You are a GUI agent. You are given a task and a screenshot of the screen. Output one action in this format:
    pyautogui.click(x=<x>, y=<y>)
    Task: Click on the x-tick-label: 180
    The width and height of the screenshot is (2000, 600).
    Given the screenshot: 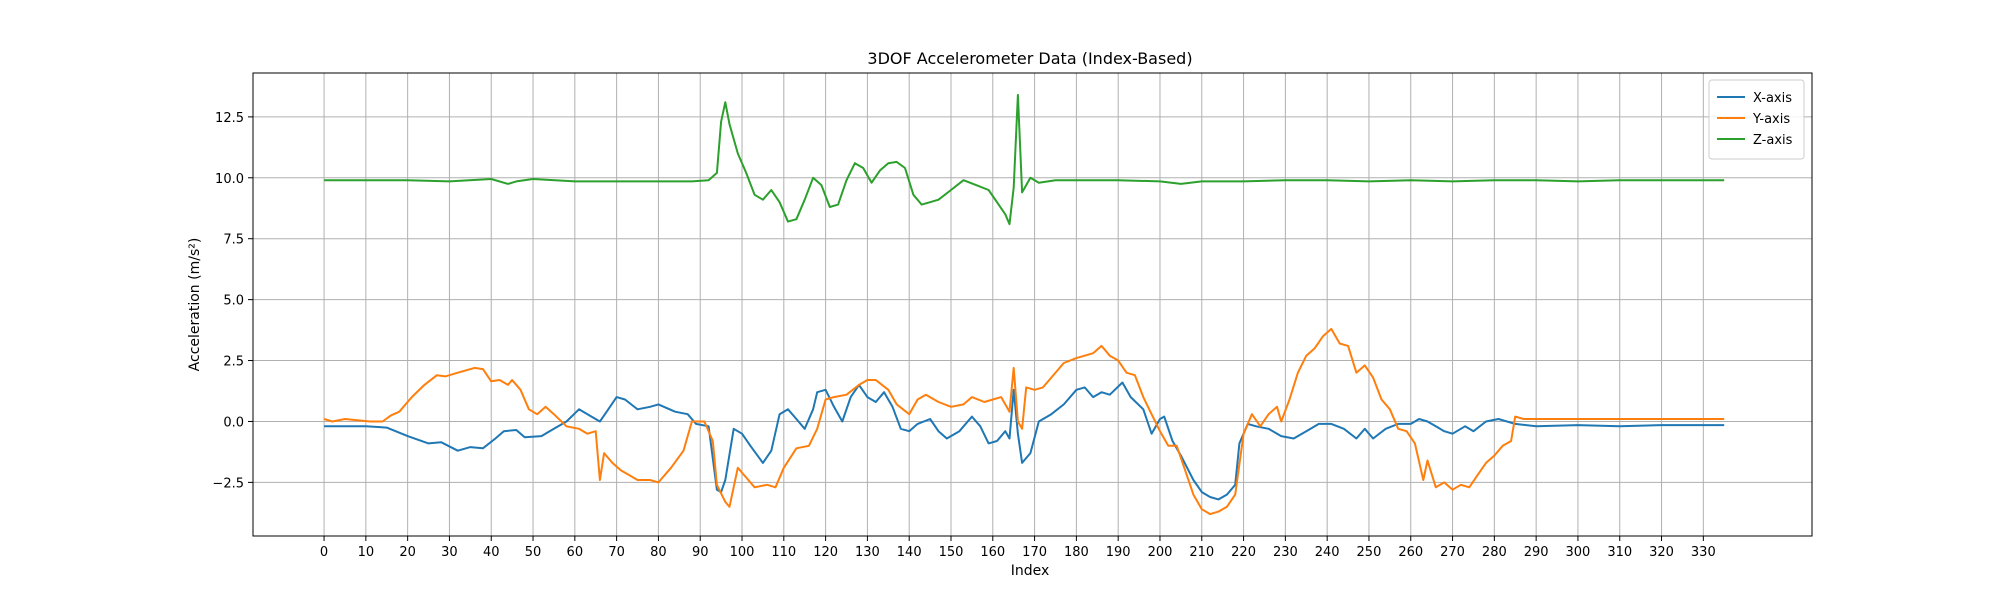 What is the action you would take?
    pyautogui.click(x=1076, y=552)
    